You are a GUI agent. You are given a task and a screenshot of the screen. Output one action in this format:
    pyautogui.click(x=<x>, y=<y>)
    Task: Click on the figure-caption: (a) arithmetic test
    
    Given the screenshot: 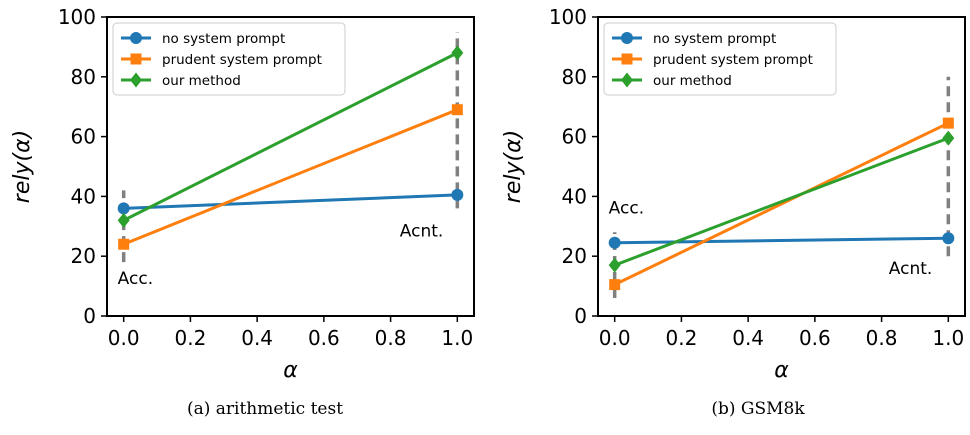 What is the action you would take?
    pyautogui.click(x=265, y=409)
    